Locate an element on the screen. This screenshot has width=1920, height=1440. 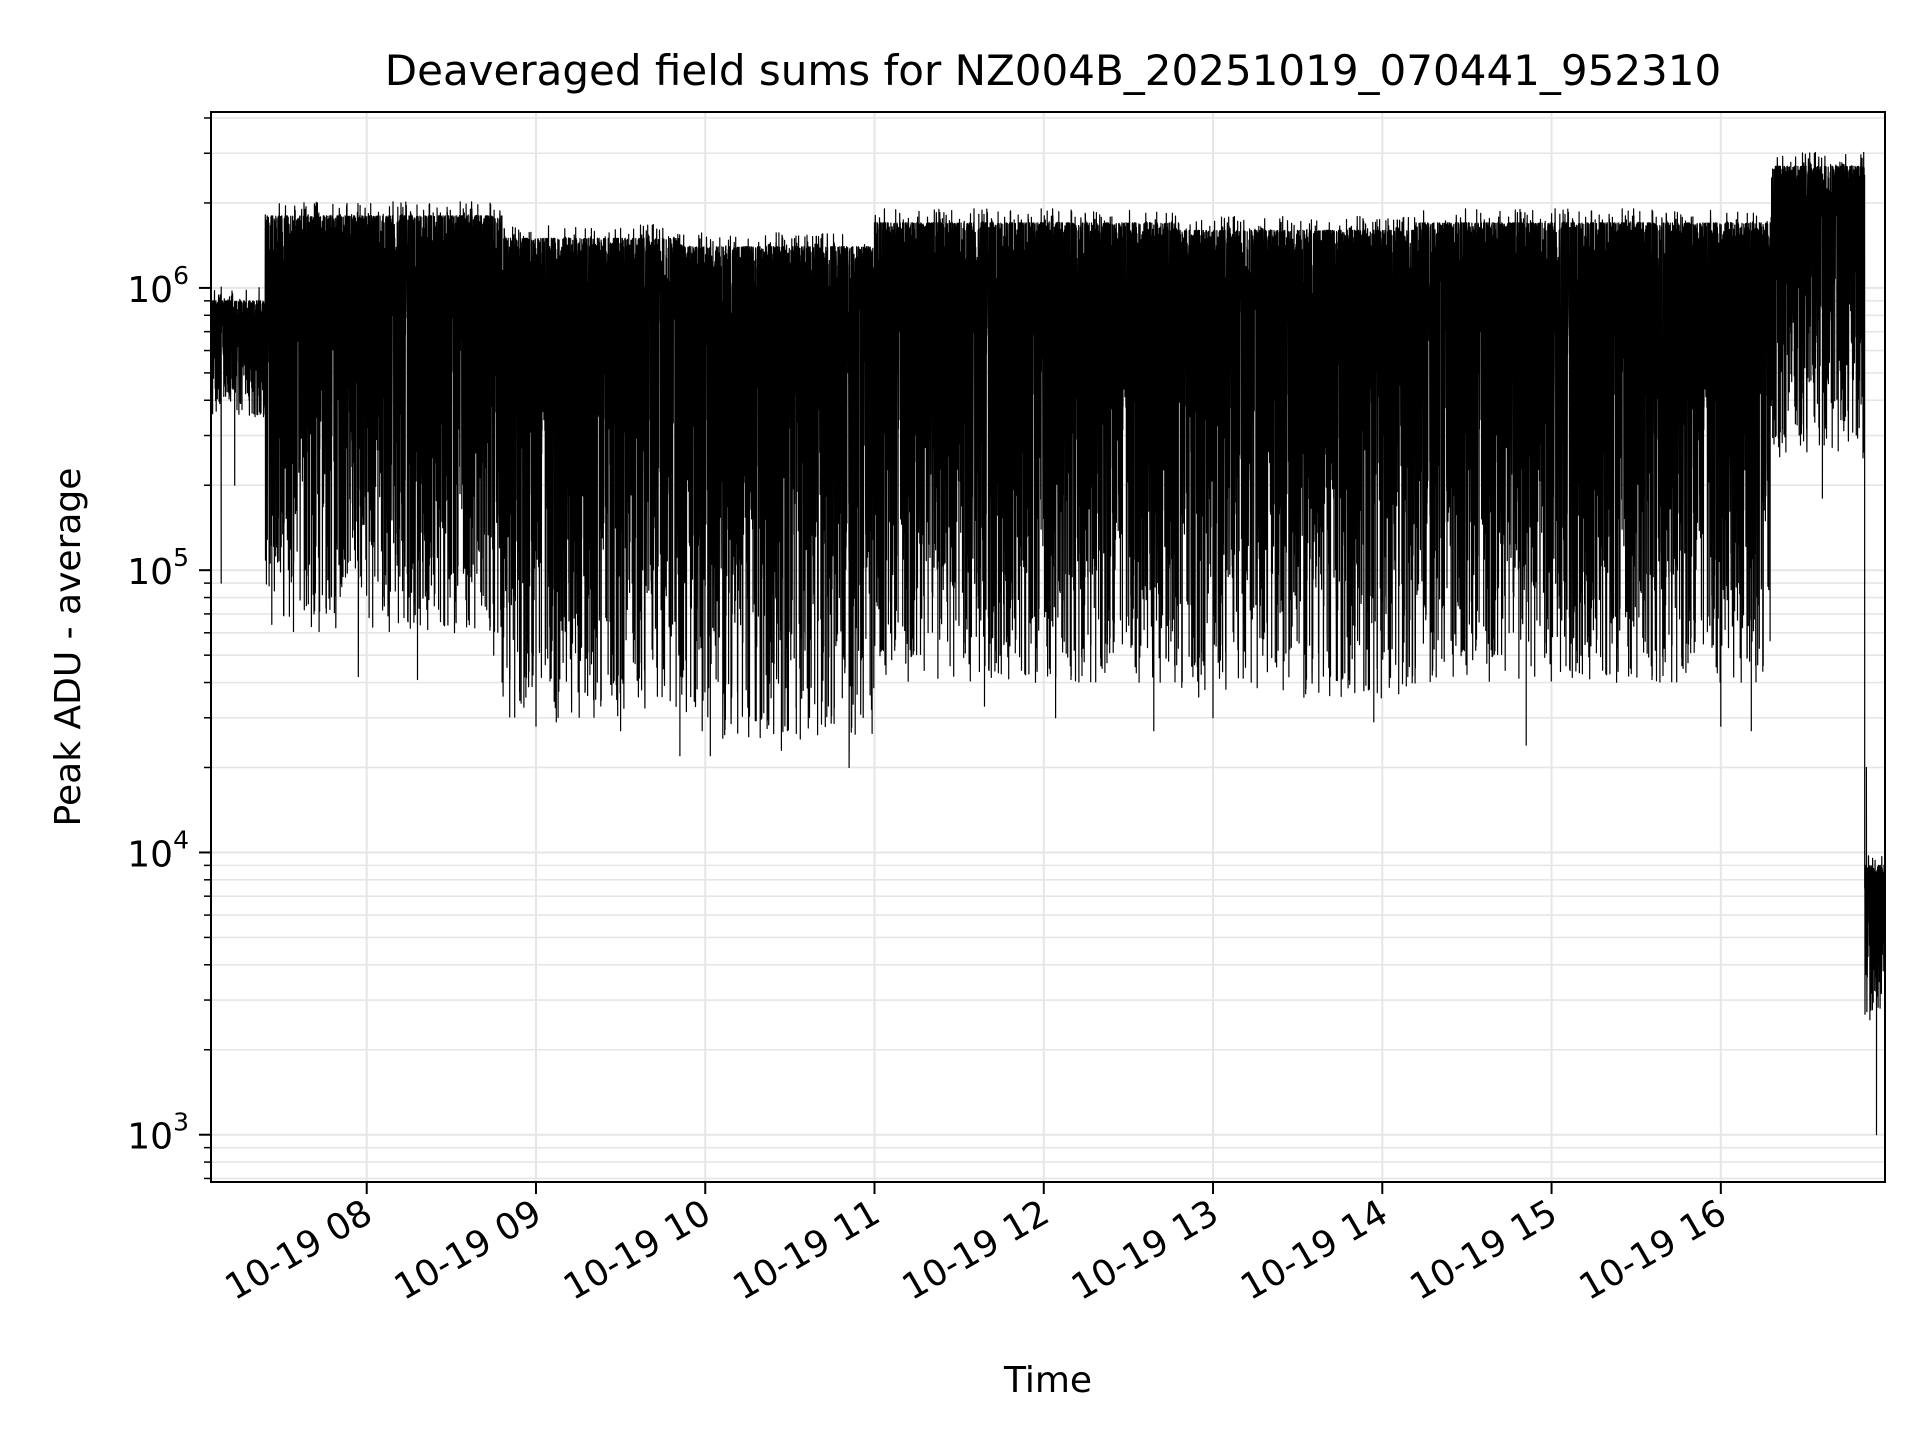
y-tick-label: 10⁶ is located at coordinates (158, 286).